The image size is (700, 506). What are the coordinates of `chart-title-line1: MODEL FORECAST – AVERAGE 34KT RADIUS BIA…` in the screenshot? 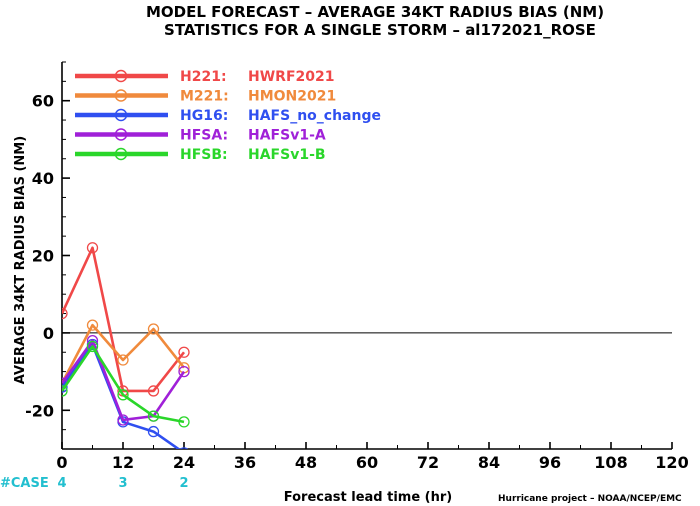 It's located at (375, 12).